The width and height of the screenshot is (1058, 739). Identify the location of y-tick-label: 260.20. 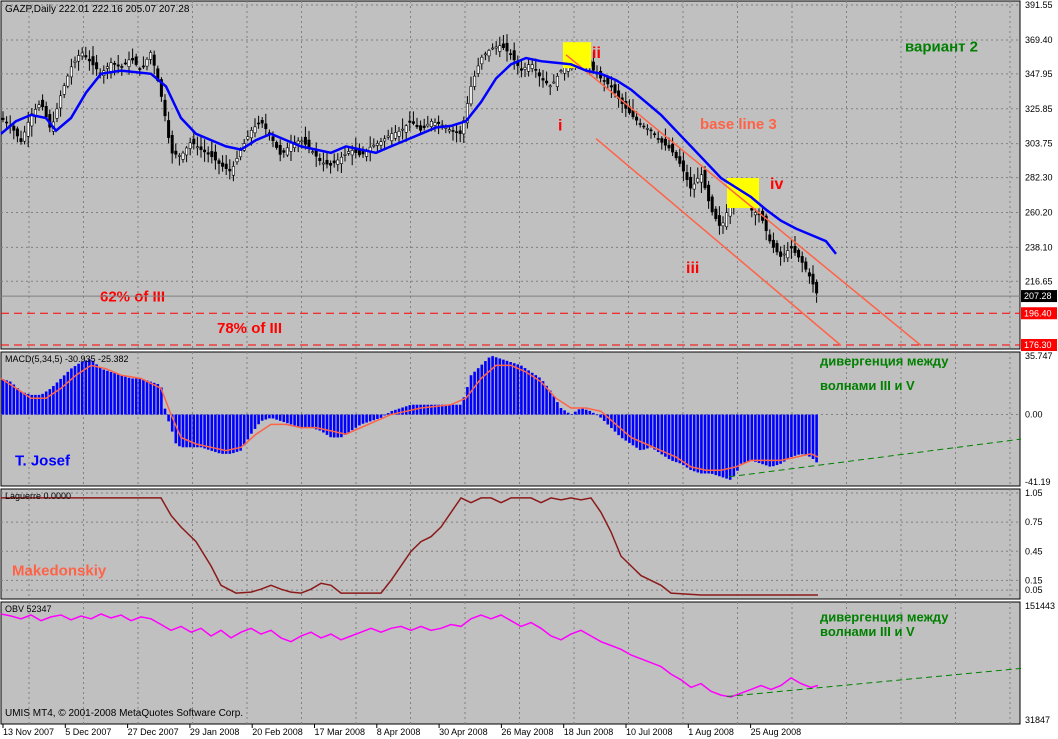
(1039, 212).